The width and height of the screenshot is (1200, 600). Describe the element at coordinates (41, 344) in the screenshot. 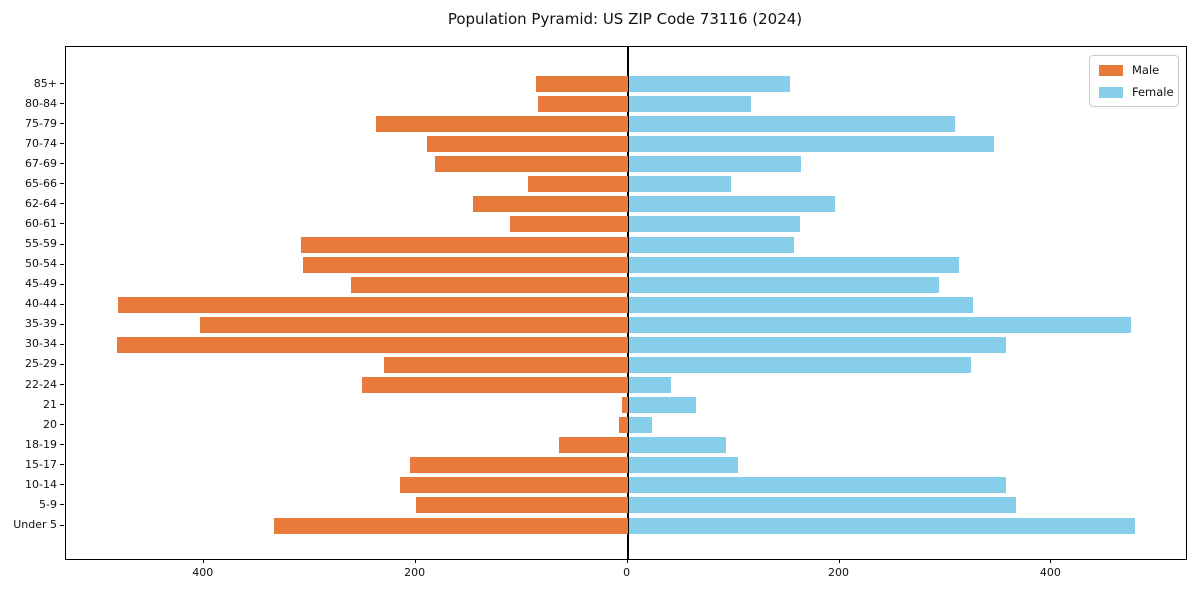

I see `y-tick-label-30-34: 30-34` at that location.